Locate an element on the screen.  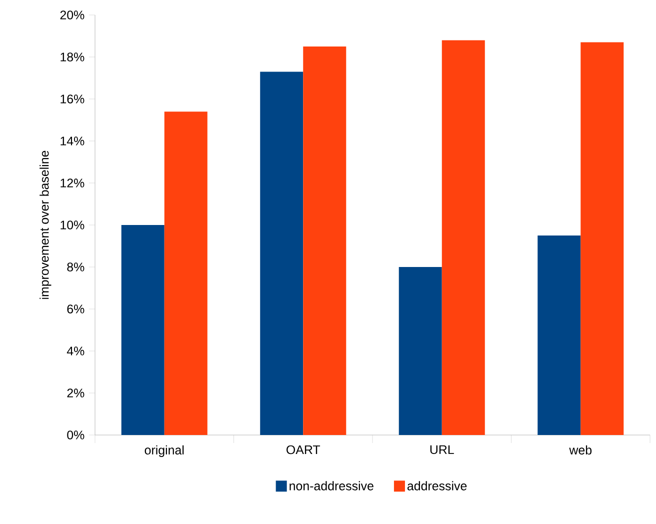
y-tick-label: 10% is located at coordinates (72, 225).